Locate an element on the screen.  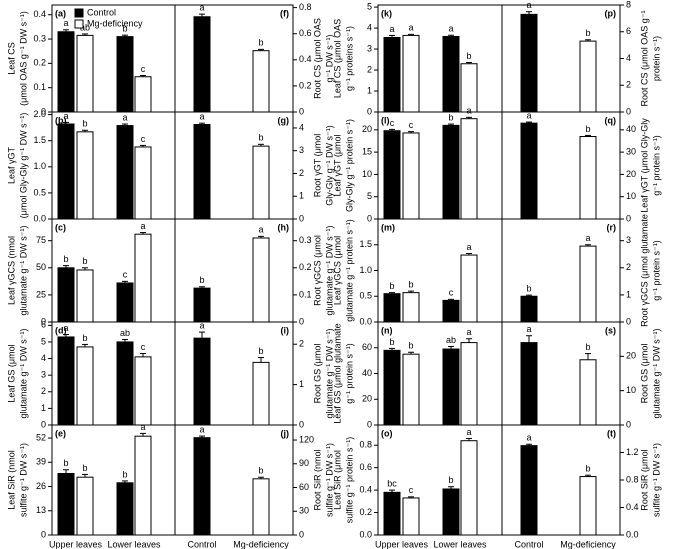
y-tick-label: 39 is located at coordinates (41, 462).